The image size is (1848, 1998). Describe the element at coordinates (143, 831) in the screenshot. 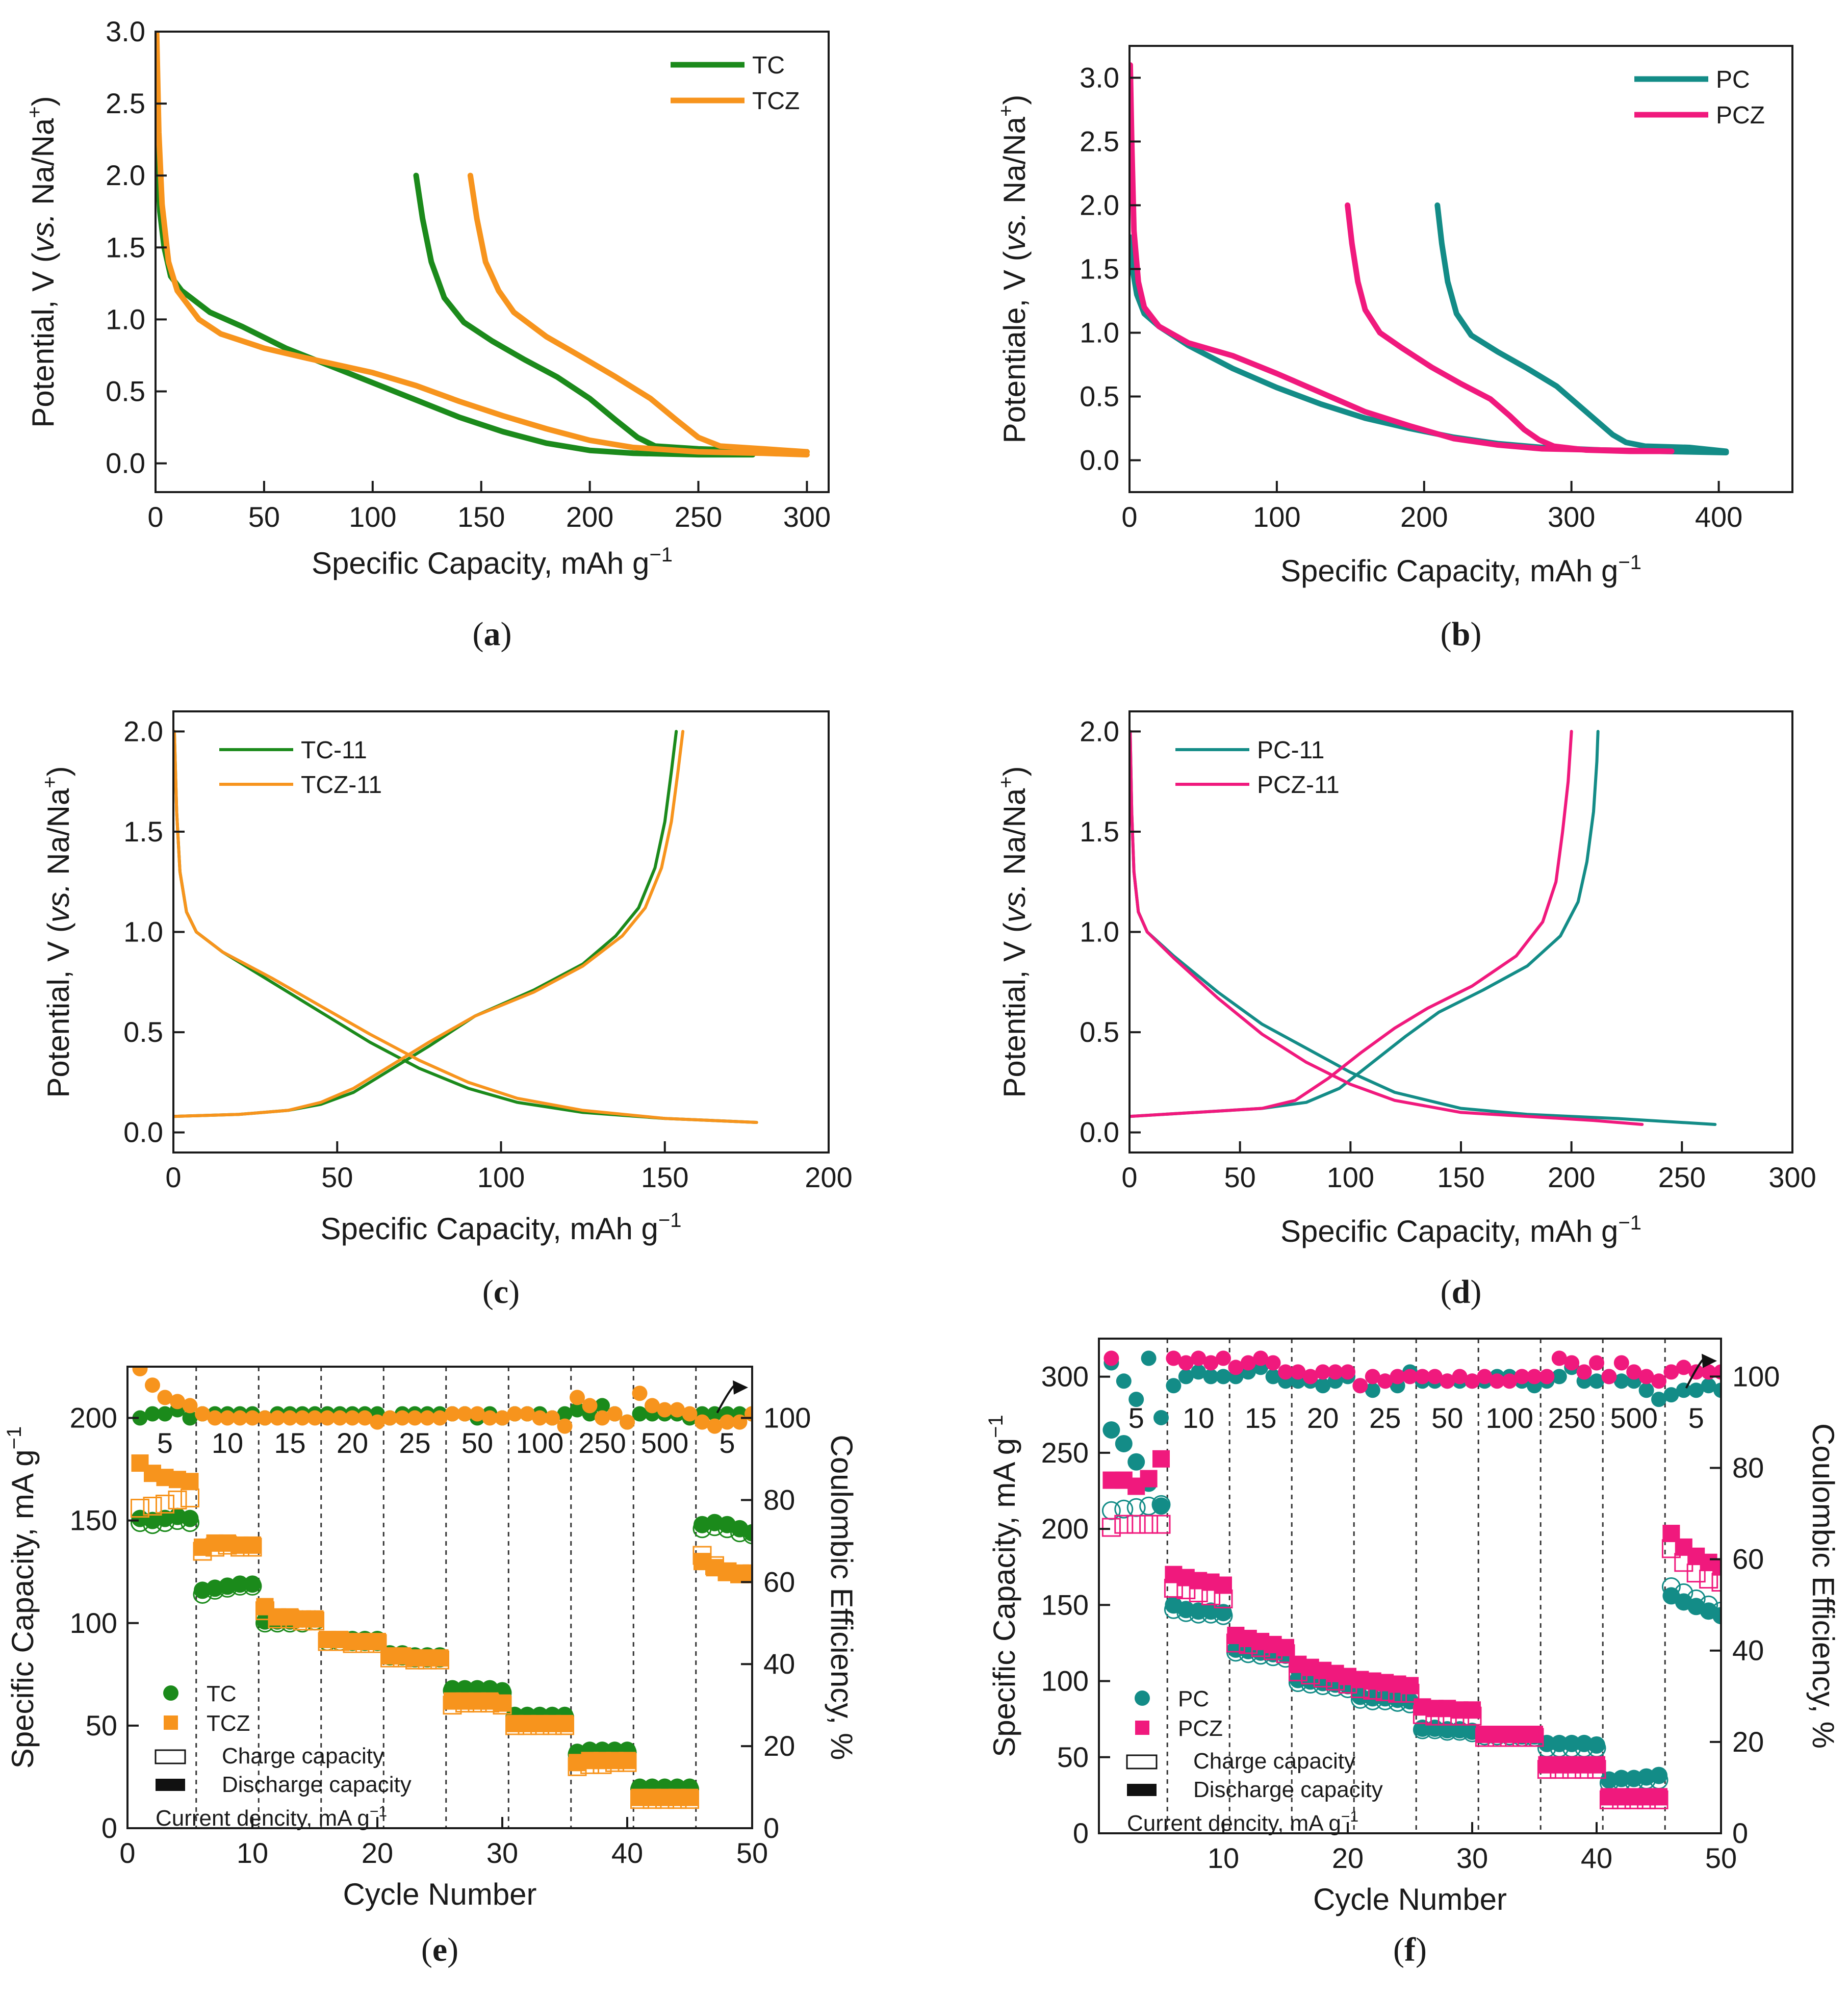

I see `y-tick-label: 1.5` at that location.